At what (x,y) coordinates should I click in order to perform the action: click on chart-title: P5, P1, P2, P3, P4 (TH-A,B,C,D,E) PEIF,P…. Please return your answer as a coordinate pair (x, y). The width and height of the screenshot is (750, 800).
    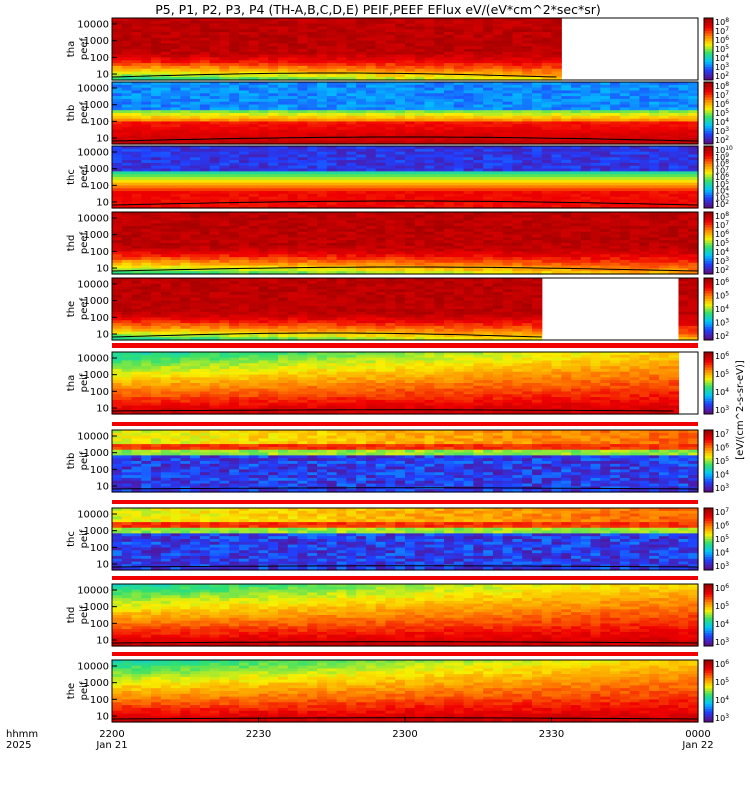
    Looking at the image, I should click on (378, 9).